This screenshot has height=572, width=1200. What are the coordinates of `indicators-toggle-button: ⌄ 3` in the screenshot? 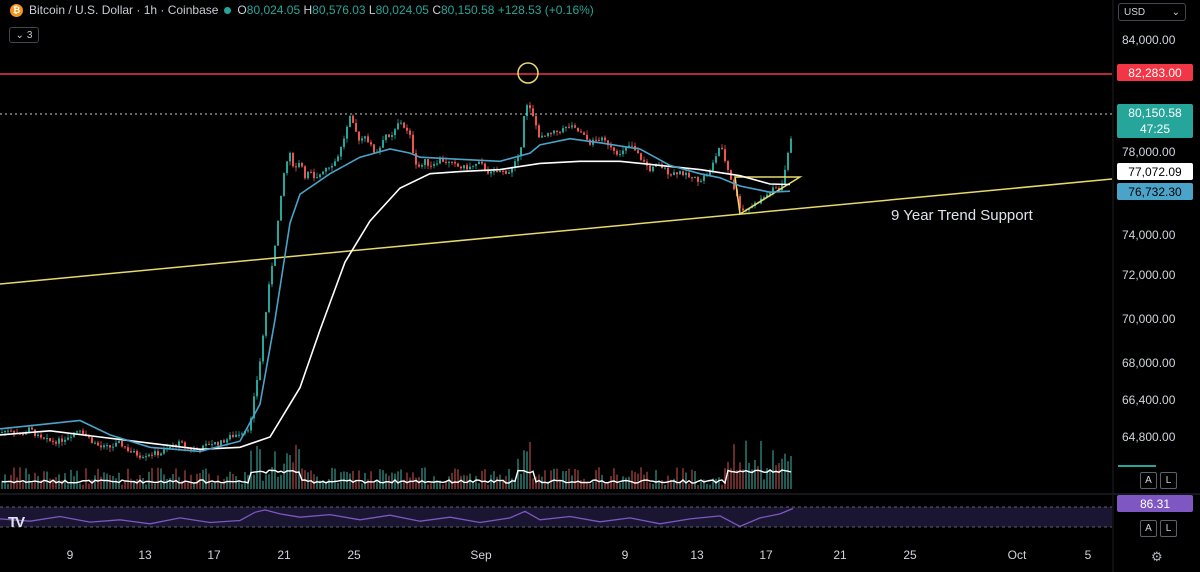 It's located at (24, 35).